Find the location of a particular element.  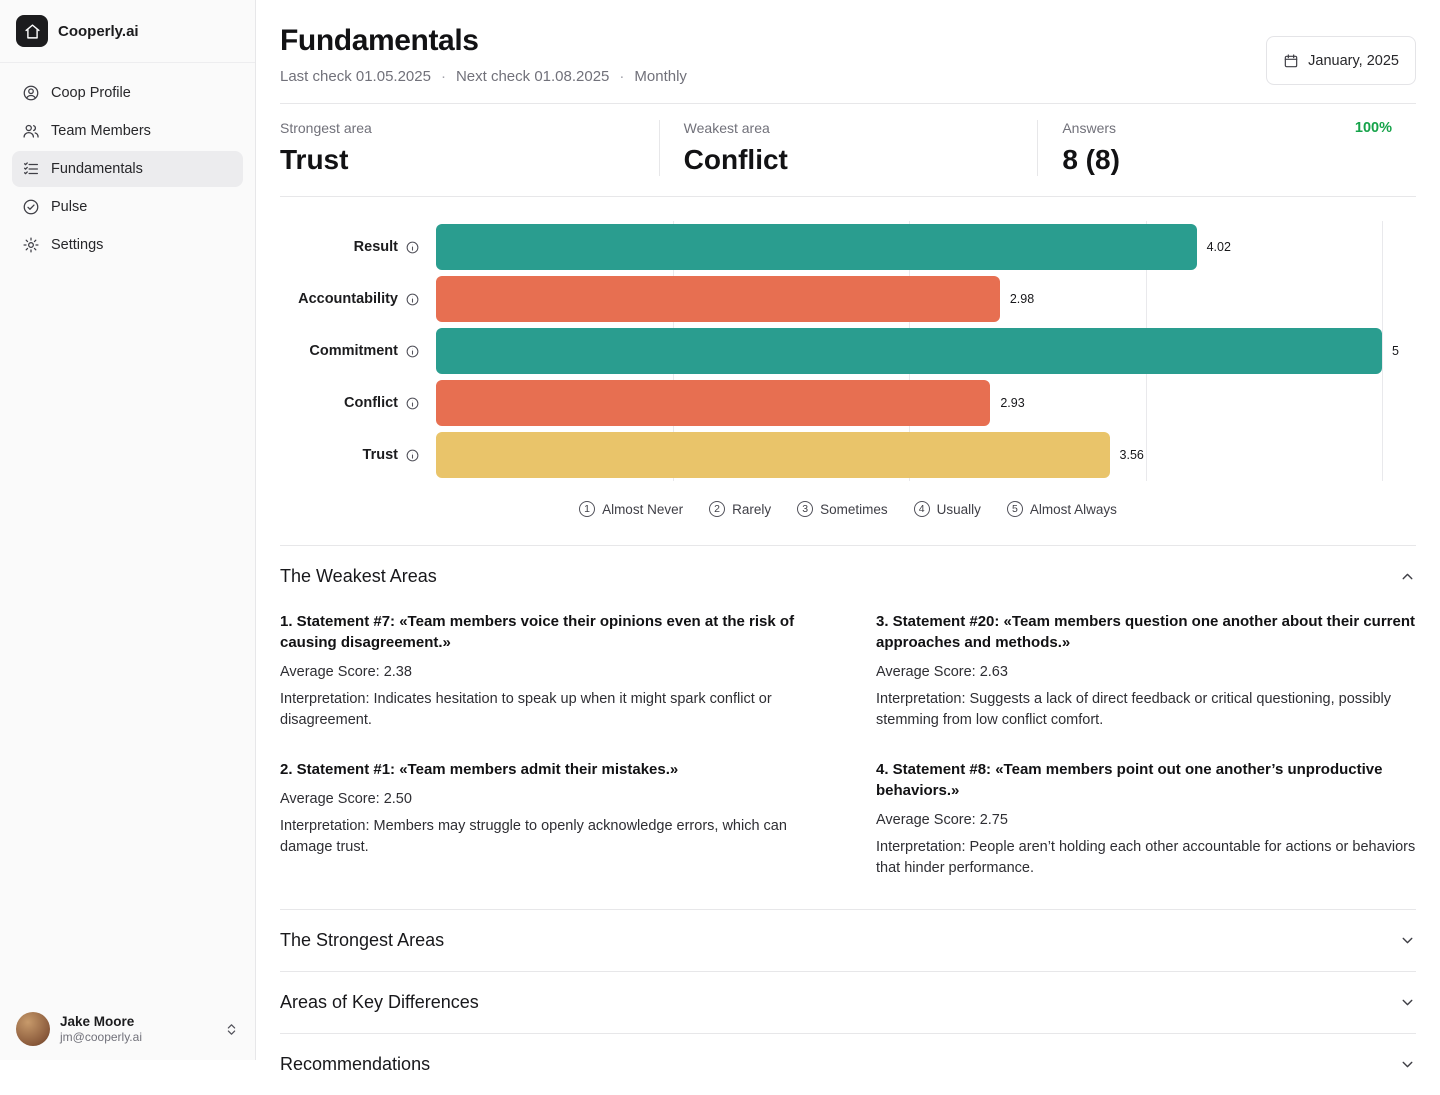

stat-value: Conflict is located at coordinates (735, 159).